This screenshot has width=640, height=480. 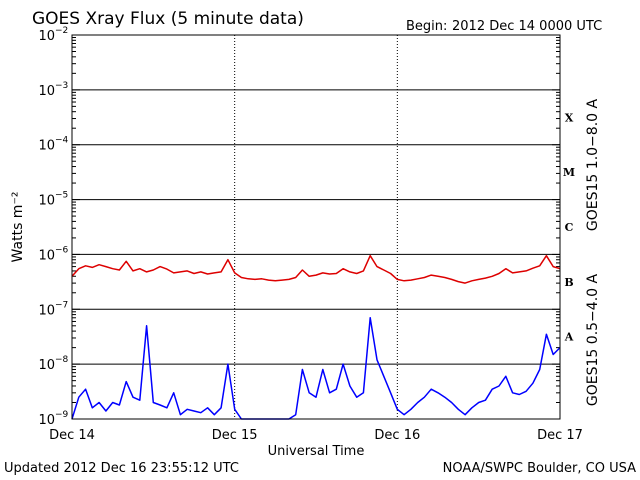 I want to click on x-tick-label: Dec 15, so click(x=235, y=435).